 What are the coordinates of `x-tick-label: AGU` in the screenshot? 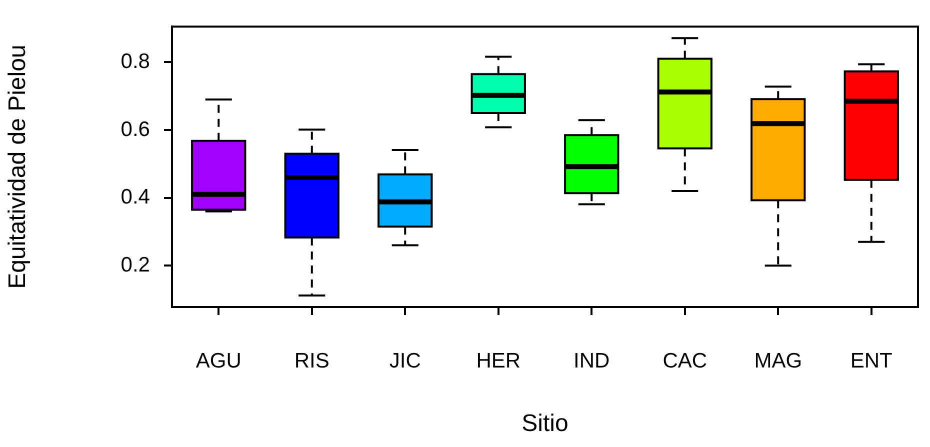 It's located at (219, 360).